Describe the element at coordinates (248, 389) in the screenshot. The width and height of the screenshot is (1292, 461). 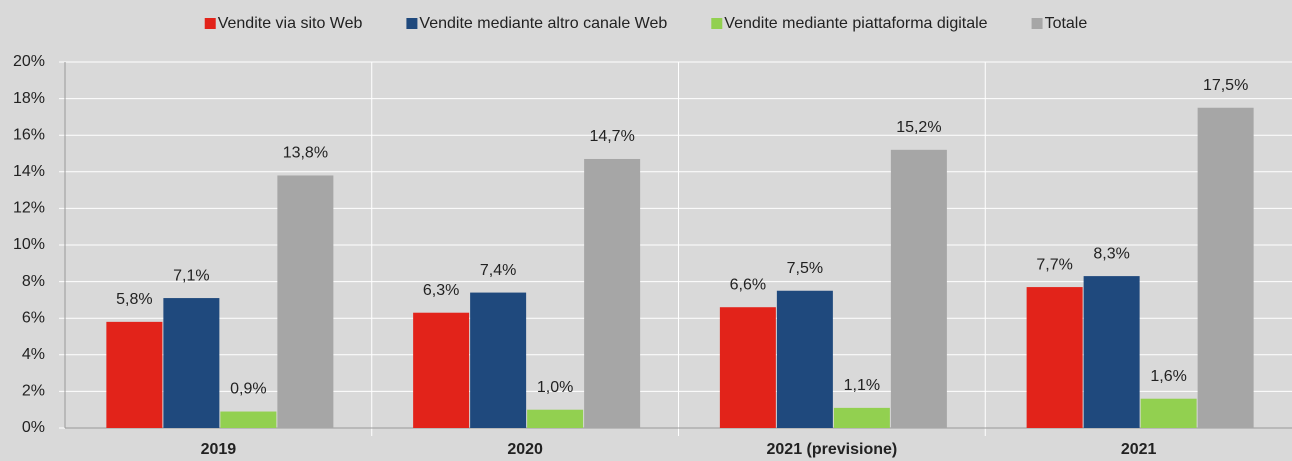
I see `value-label: 0,9%` at that location.